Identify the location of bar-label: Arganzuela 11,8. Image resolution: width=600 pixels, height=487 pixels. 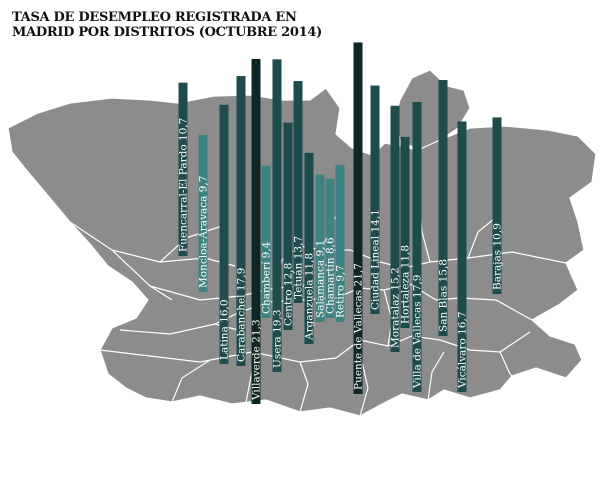
(310, 297).